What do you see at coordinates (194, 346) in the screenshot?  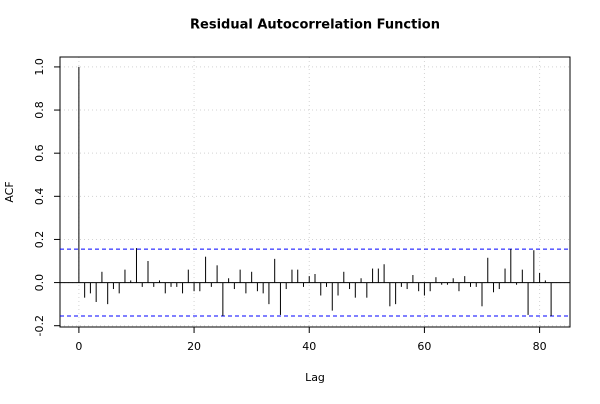 I see `x-tick-label: 20` at bounding box center [194, 346].